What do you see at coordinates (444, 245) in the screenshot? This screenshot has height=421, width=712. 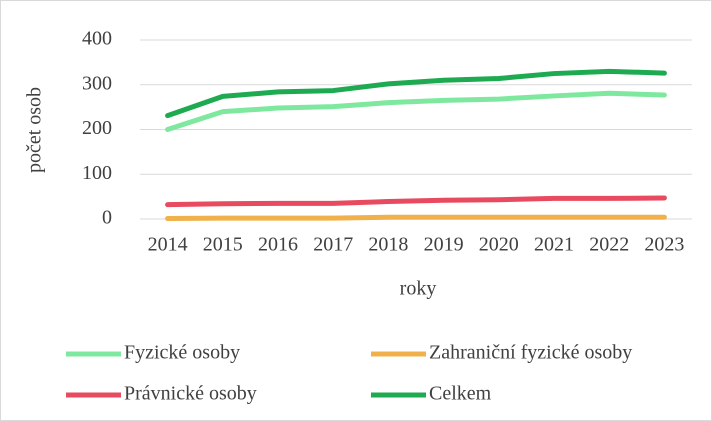 I see `x-tick-label: 2019` at bounding box center [444, 245].